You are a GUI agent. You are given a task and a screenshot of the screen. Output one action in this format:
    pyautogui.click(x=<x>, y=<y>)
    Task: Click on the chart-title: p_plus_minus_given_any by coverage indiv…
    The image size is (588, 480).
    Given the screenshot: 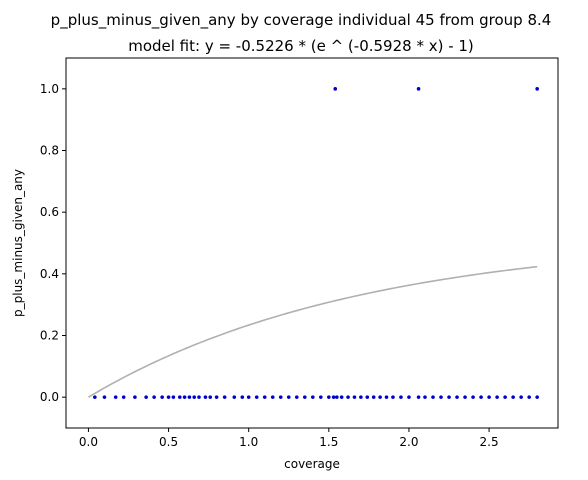 What is the action you would take?
    pyautogui.click(x=301, y=20)
    